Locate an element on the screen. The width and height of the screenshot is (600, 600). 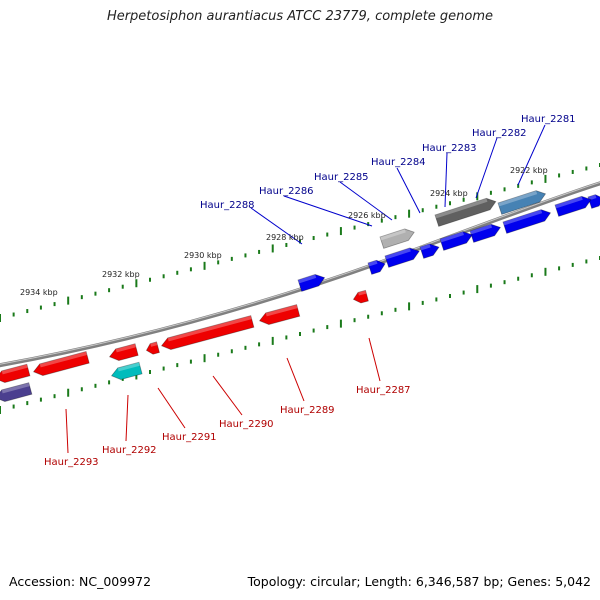
forward-gene-label: Haur_2282 is located at coordinates (499, 133).